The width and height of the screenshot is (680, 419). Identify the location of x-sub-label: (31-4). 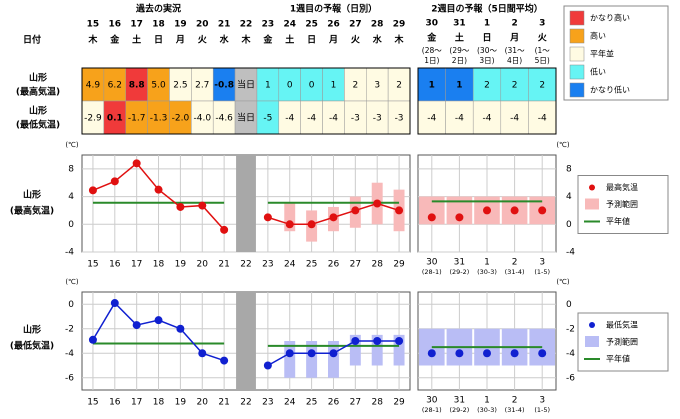
(515, 410).